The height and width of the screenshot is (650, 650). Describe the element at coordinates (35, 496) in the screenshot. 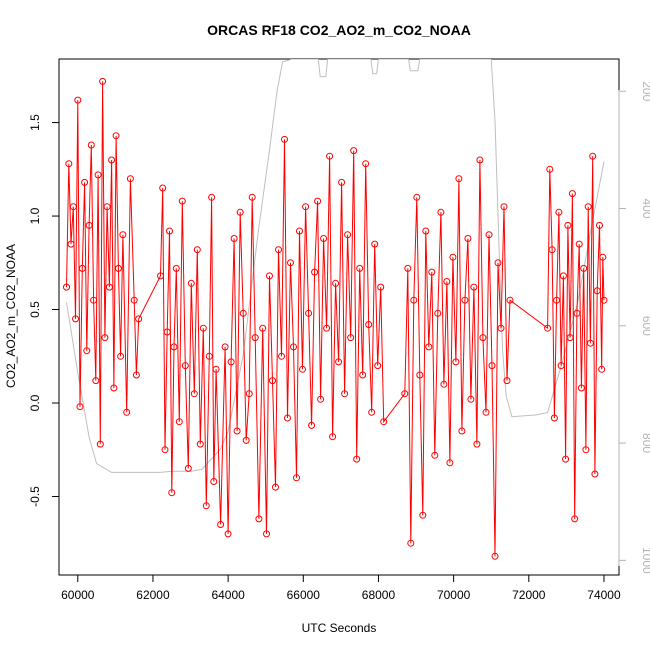

I see `y-tick-label: -0.5` at that location.